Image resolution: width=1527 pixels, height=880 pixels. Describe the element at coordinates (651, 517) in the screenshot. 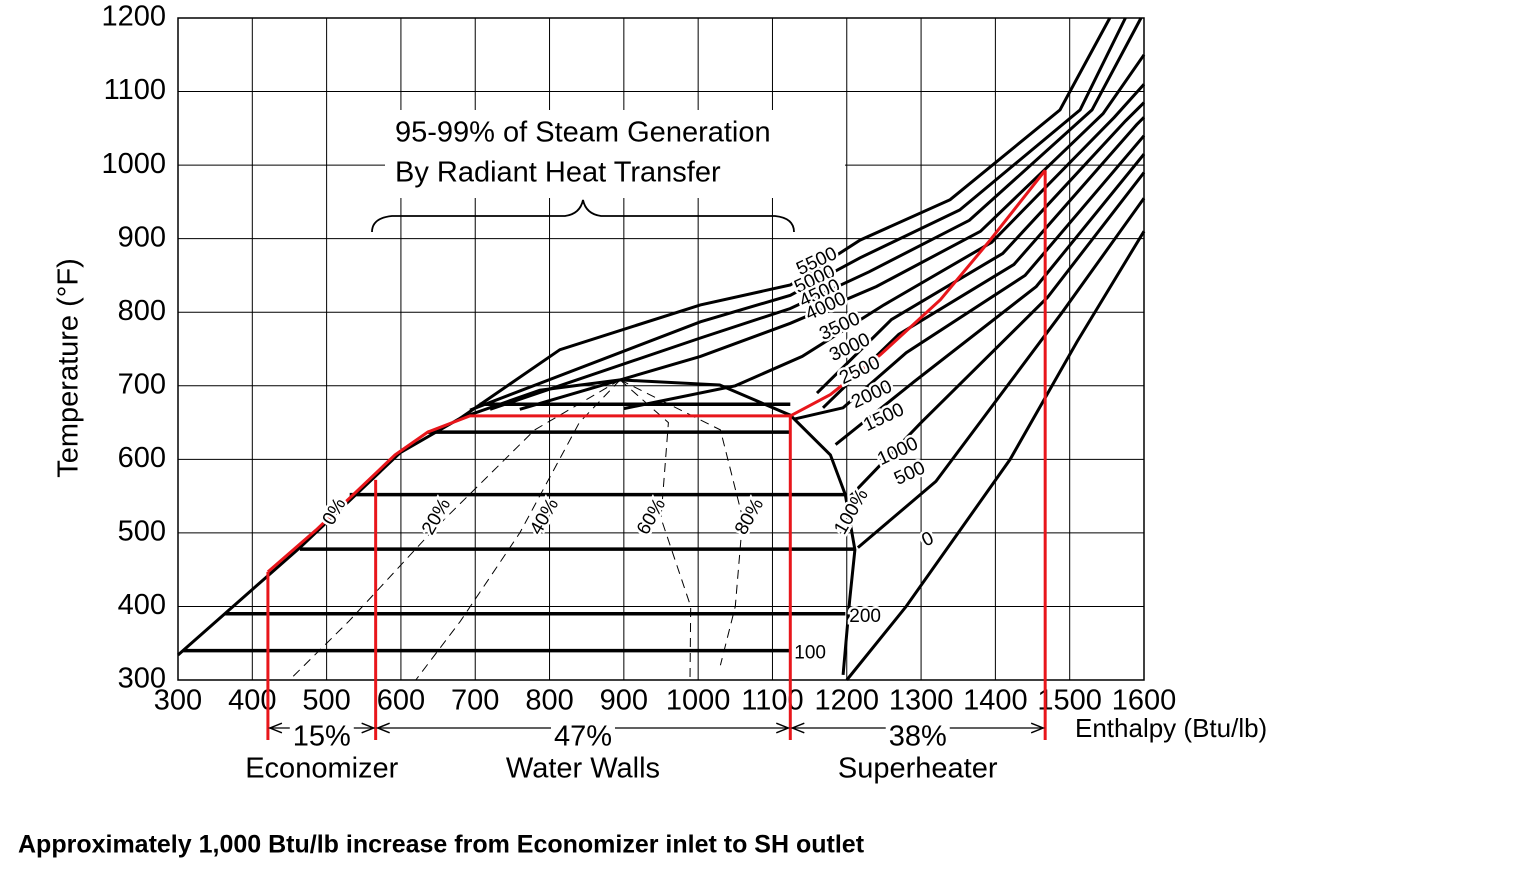

I see `quality-label: 60%` at that location.